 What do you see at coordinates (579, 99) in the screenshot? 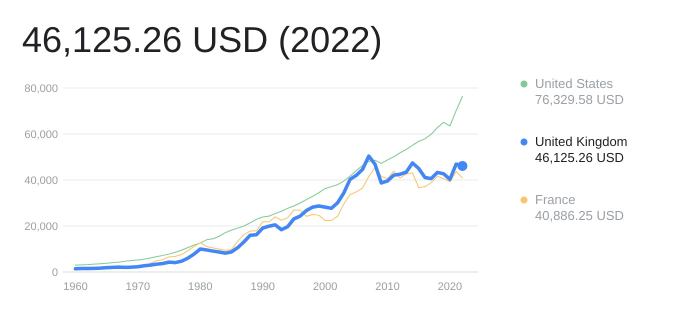
I see `text: 76,329.58 USD` at bounding box center [579, 99].